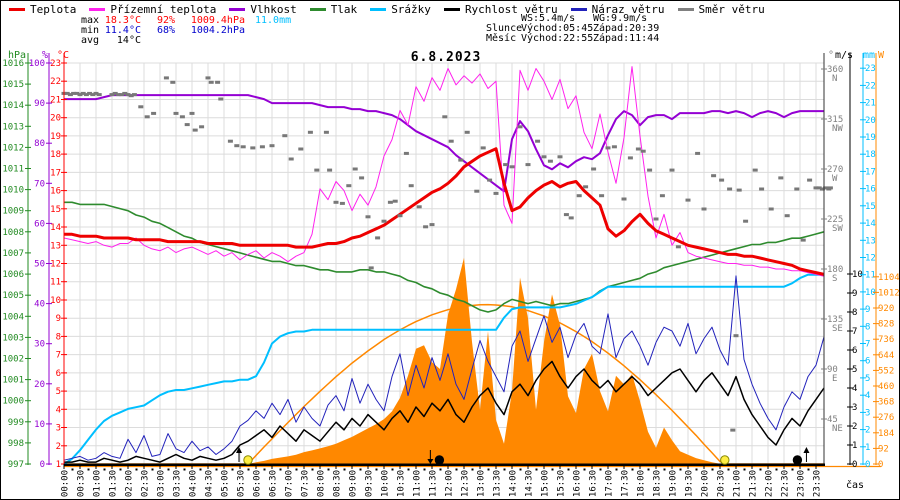 The width and height of the screenshot is (900, 500). I want to click on axis-pct: % 0 10 20 30 40 50 60 70 80 90 100, so click(40, 260).